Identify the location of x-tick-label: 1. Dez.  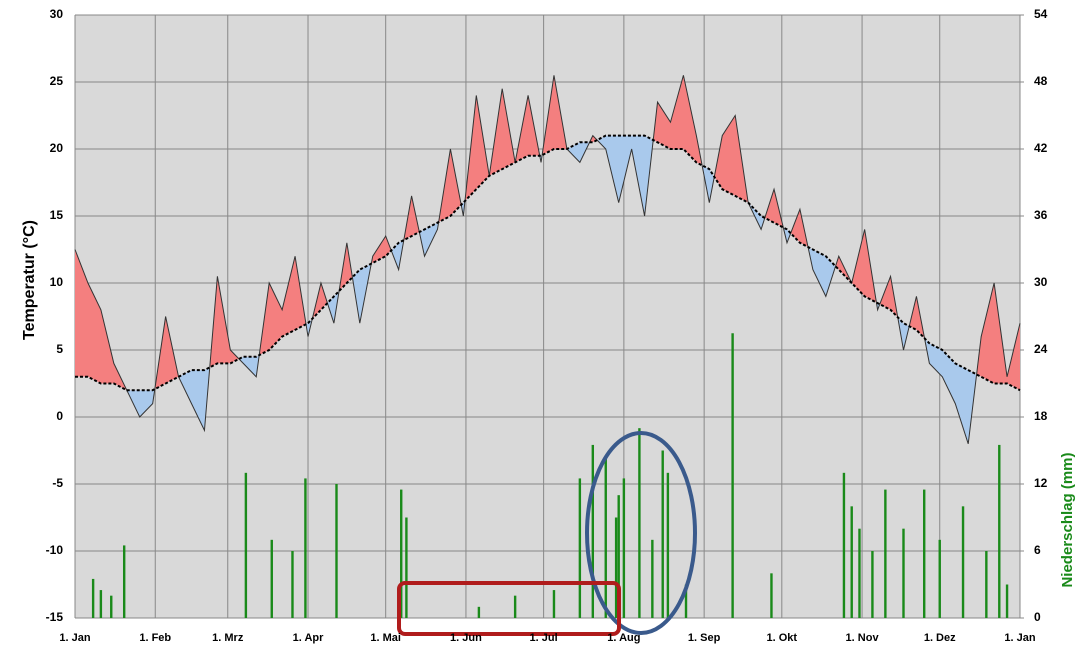
(940, 638).